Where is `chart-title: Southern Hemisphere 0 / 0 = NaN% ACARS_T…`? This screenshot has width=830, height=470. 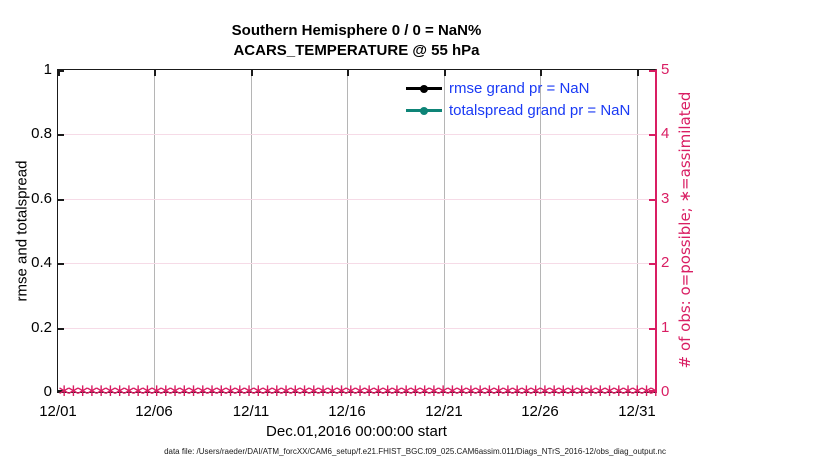
chart-title: Southern Hemisphere 0 / 0 = NaN% ACARS_T… is located at coordinates (356, 41).